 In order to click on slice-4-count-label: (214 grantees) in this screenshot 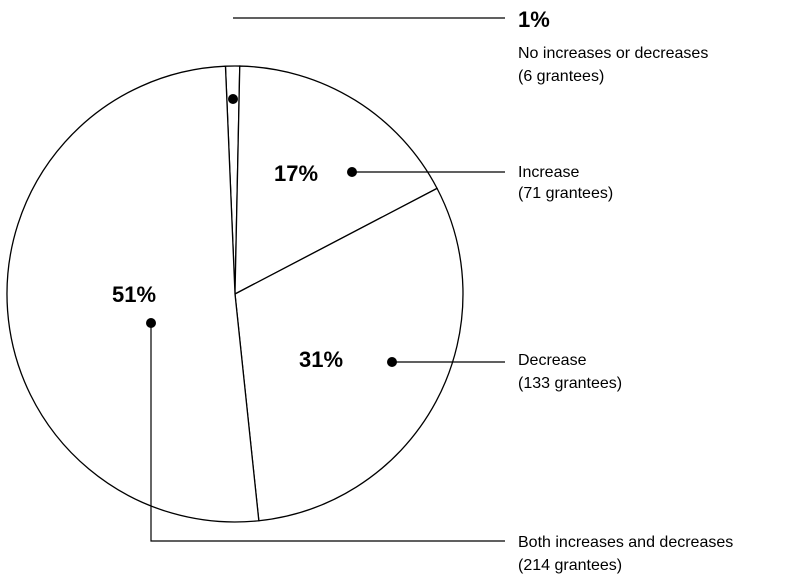, I will do `click(570, 565)`.